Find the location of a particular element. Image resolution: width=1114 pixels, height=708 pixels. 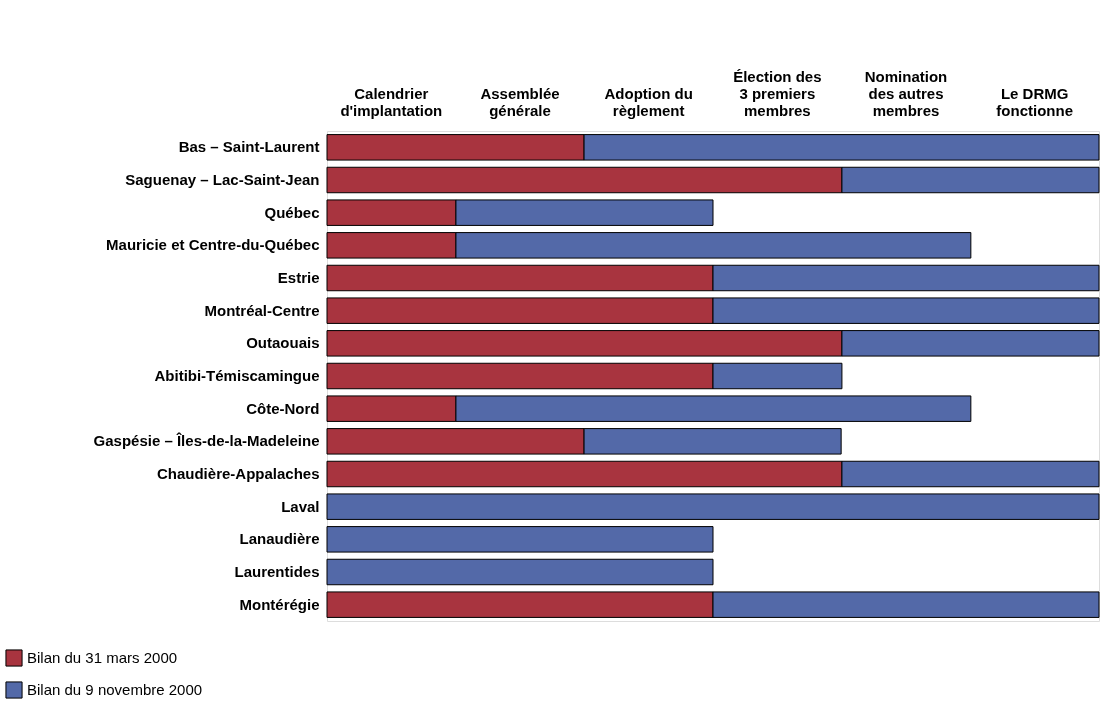

y-tick-label: Lanaudière is located at coordinates (279, 539).